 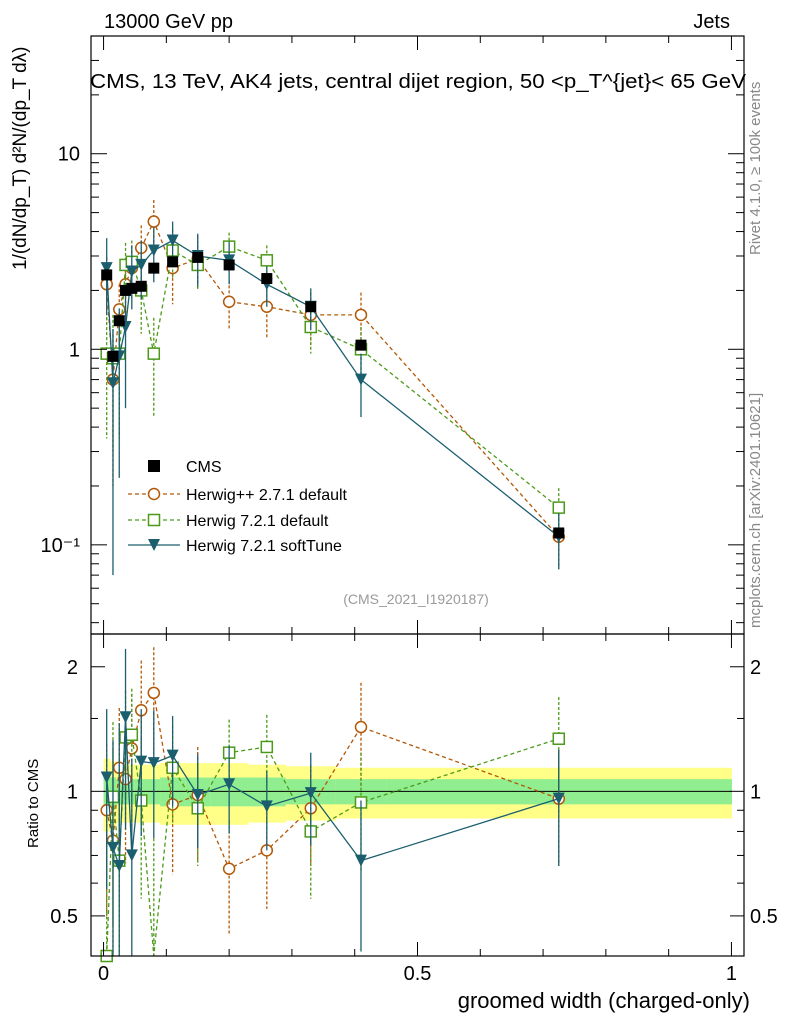 What do you see at coordinates (257, 521) in the screenshot?
I see `legend-label-herwig7-default: Herwig 7.2.1 default` at bounding box center [257, 521].